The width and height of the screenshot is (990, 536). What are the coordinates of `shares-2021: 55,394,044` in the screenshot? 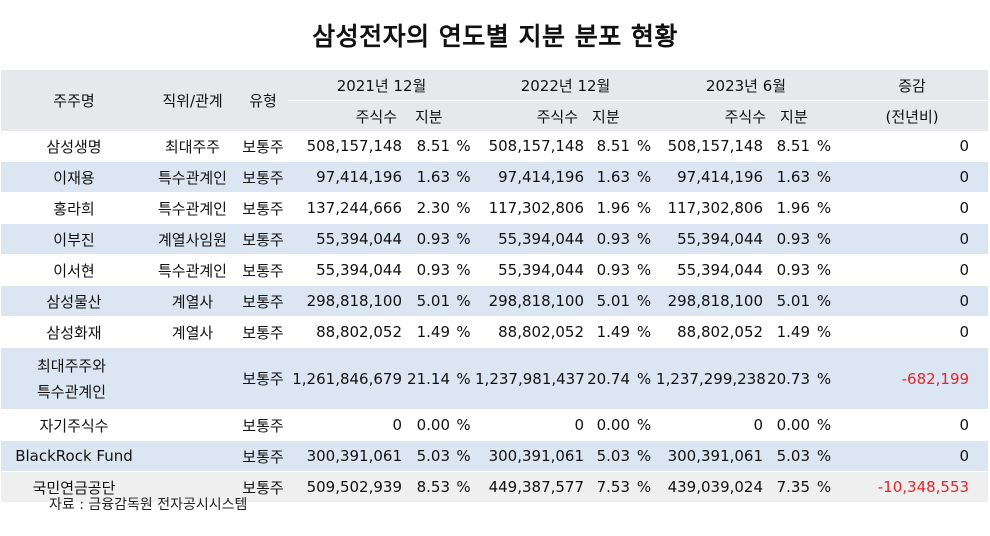 It's located at (346, 270).